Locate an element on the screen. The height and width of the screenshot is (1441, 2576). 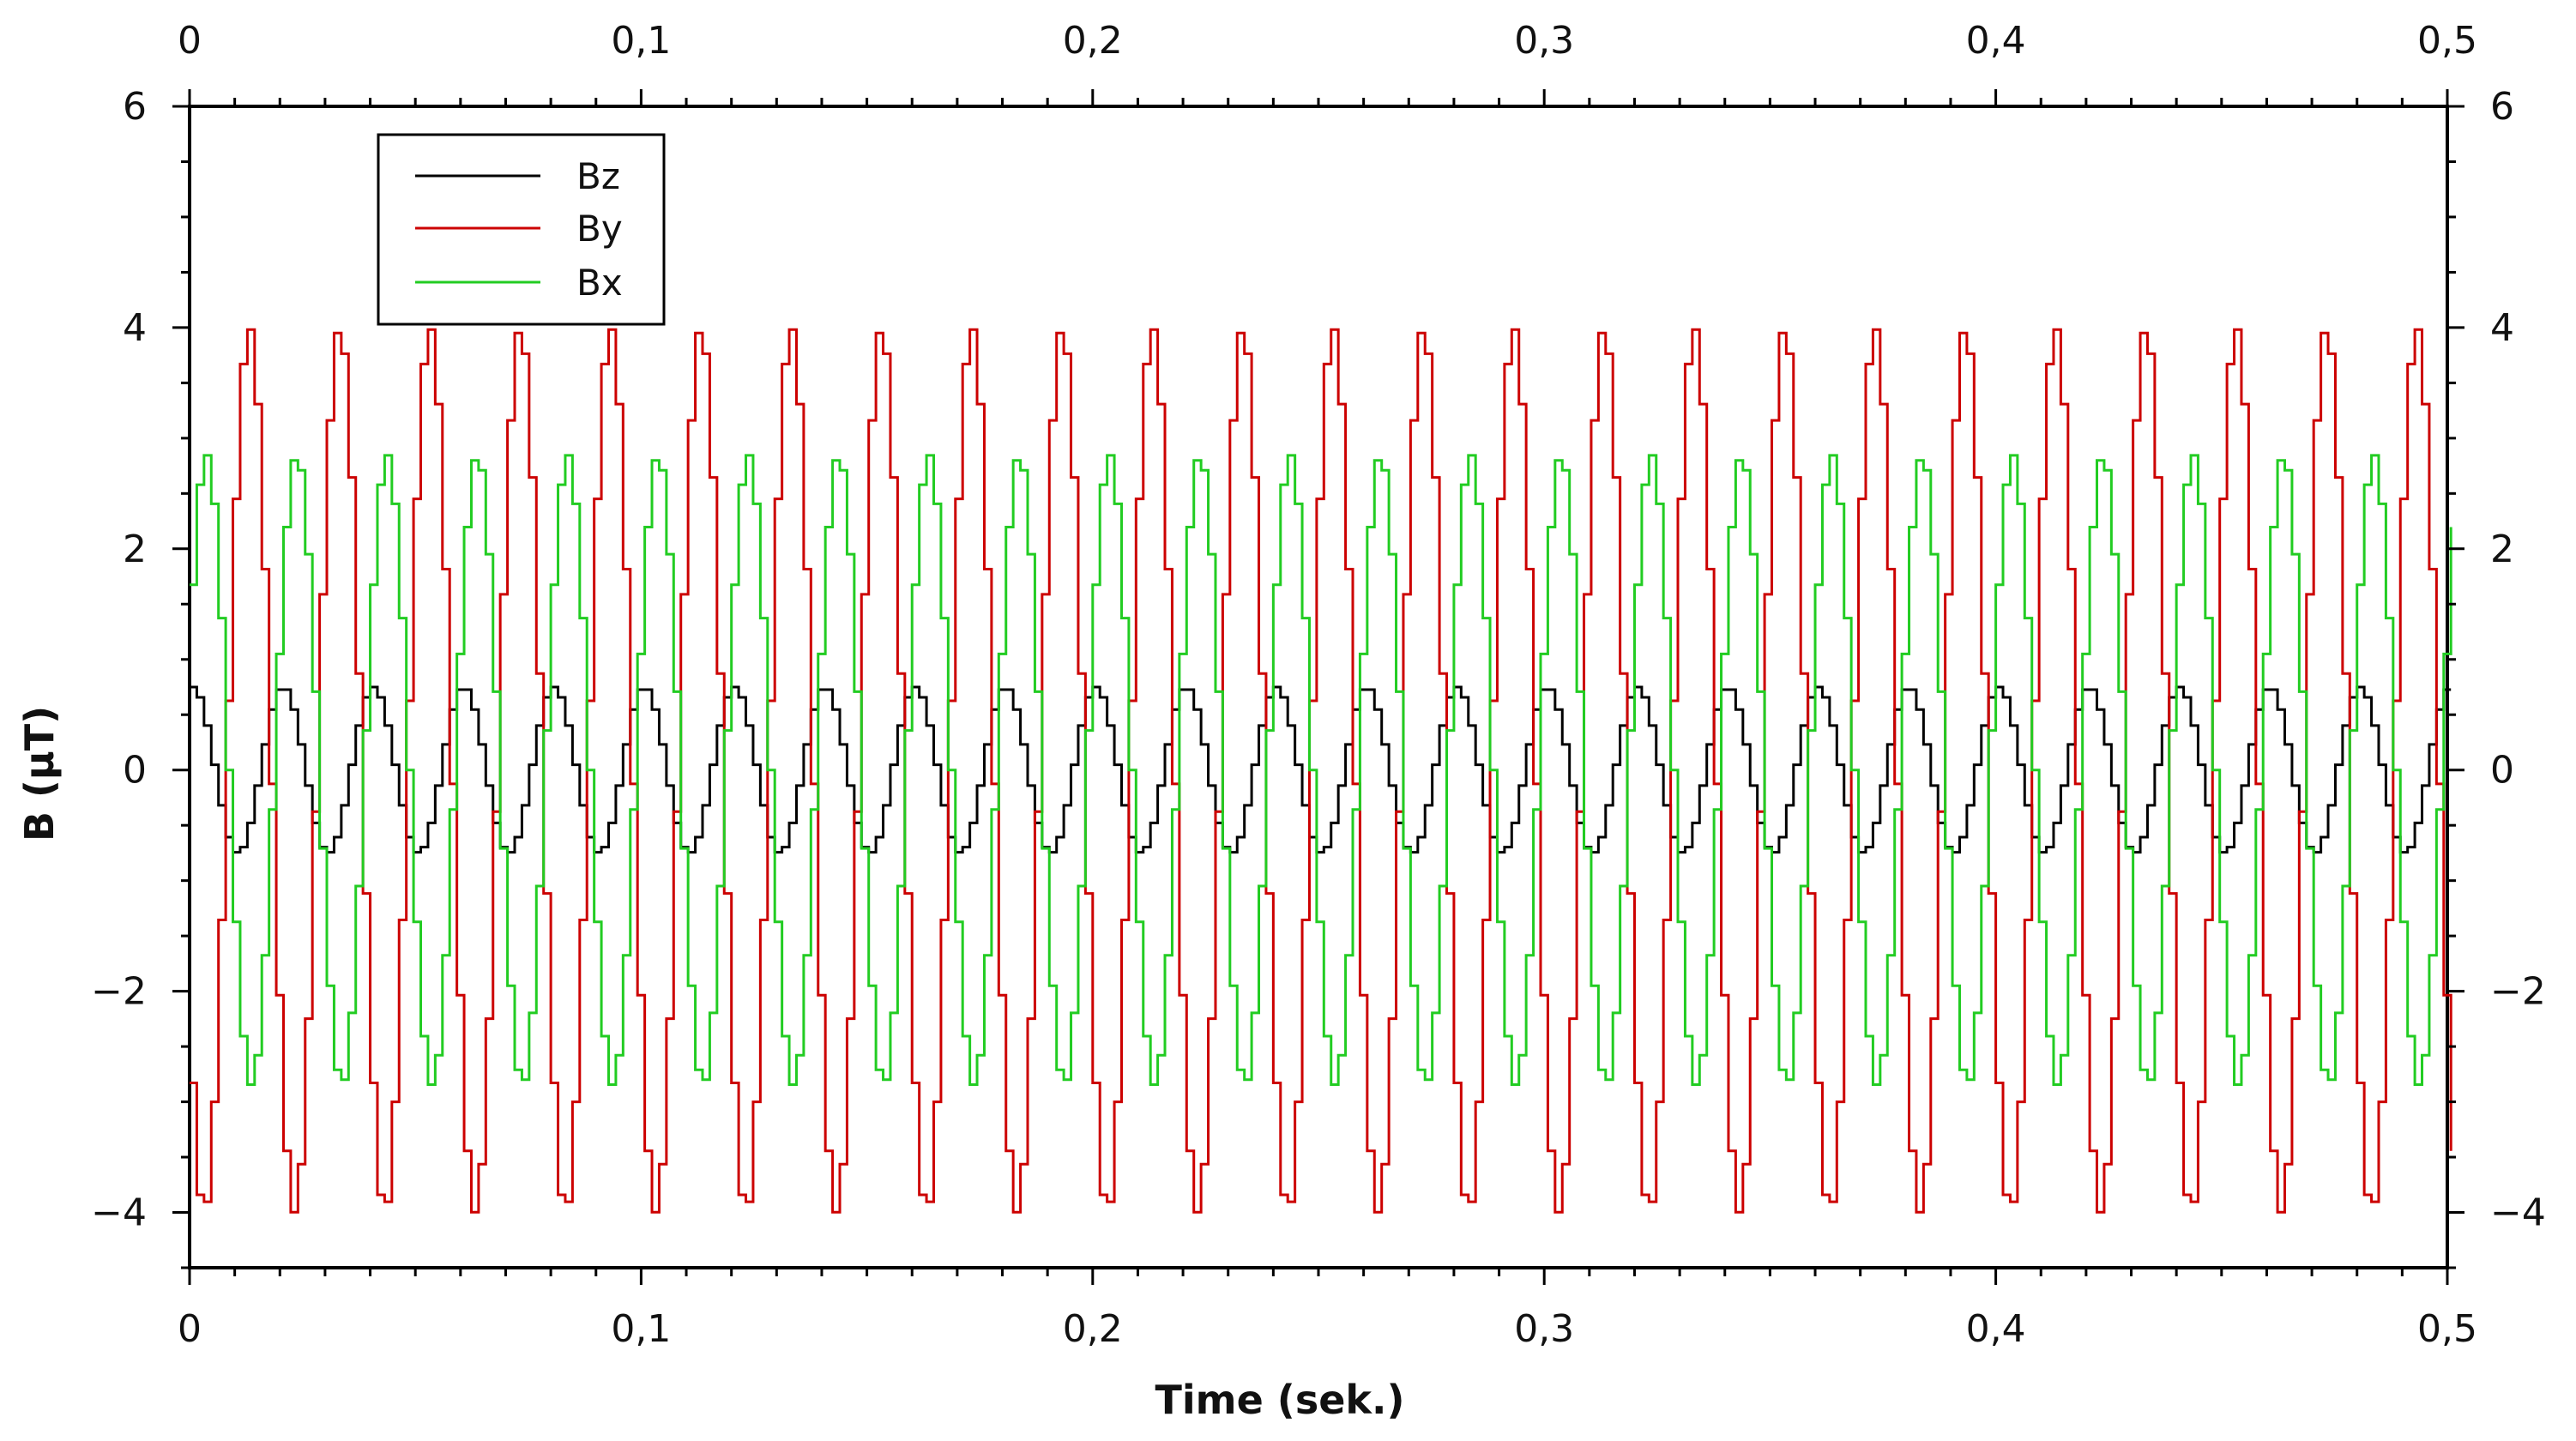
y-tick-label-right: −4 is located at coordinates (2518, 1213).